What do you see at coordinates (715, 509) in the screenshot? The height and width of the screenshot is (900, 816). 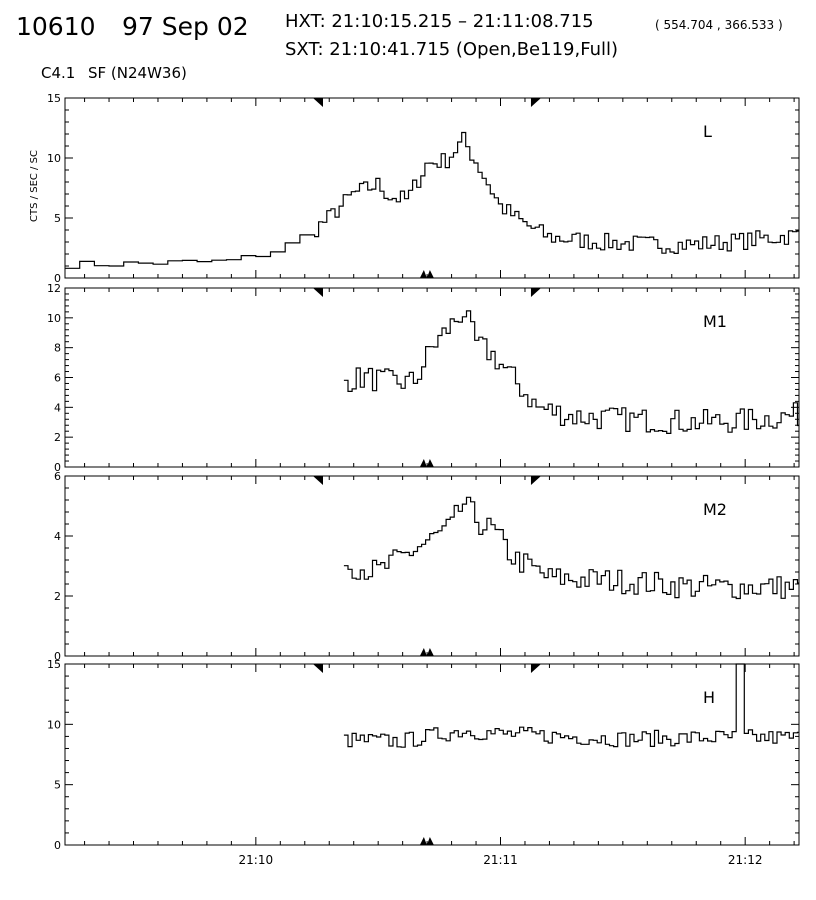 I see `band-label-m2: M2` at bounding box center [715, 509].